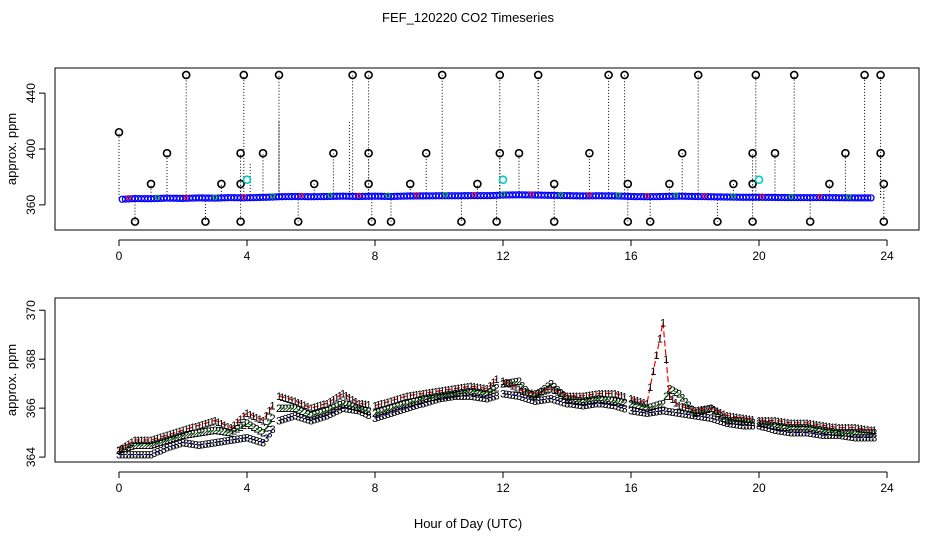 This screenshot has height=540, width=936. Describe the element at coordinates (759, 256) in the screenshot. I see `x-tick-label: 20` at that location.